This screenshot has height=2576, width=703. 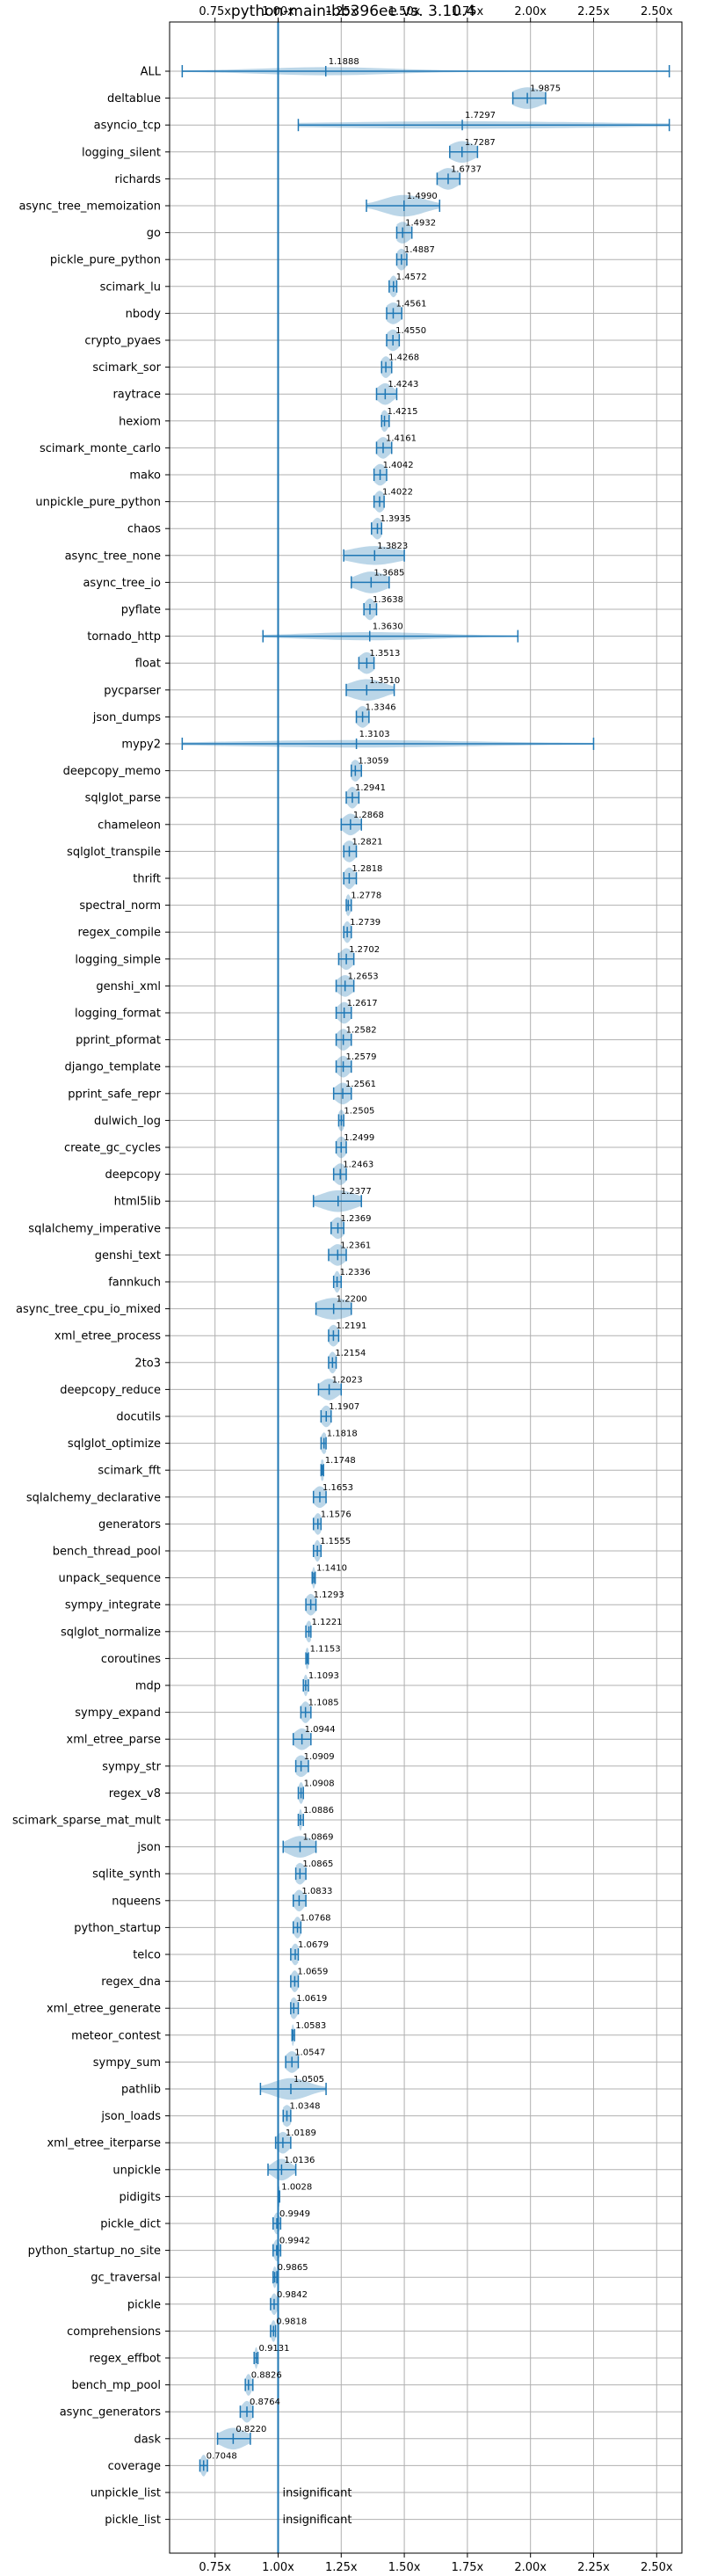 I want to click on value-label: 1.0679, so click(x=313, y=1945).